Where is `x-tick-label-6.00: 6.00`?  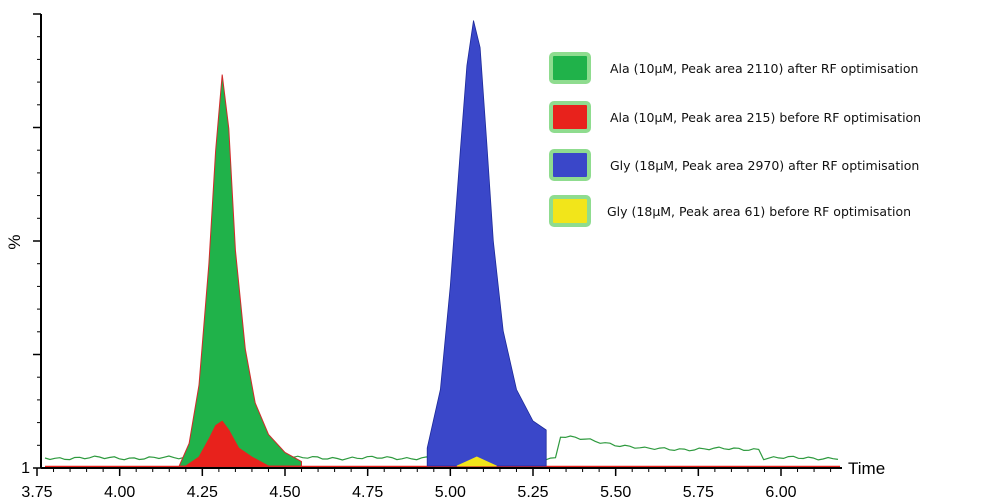
x-tick-label-6.00: 6.00 is located at coordinates (780, 492).